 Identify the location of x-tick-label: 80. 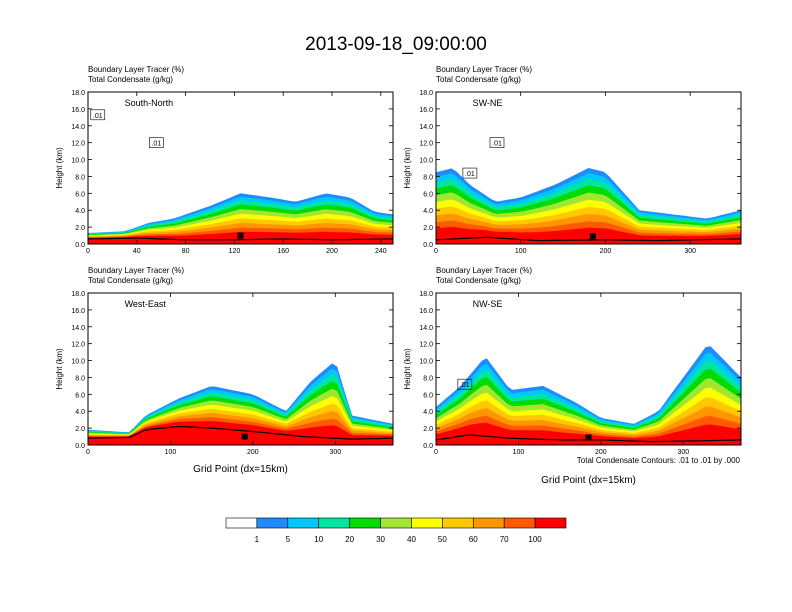
(186, 251).